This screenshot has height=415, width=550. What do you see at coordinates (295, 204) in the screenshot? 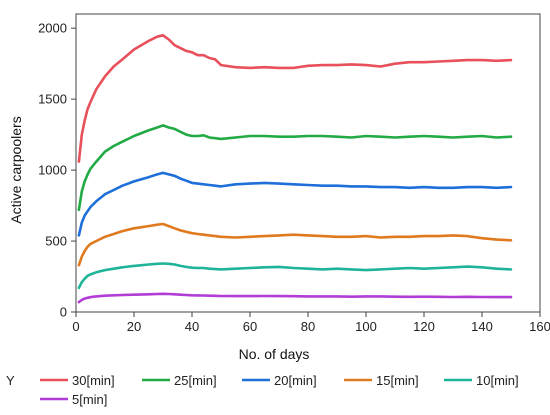
I see `series-line-20[min]` at bounding box center [295, 204].